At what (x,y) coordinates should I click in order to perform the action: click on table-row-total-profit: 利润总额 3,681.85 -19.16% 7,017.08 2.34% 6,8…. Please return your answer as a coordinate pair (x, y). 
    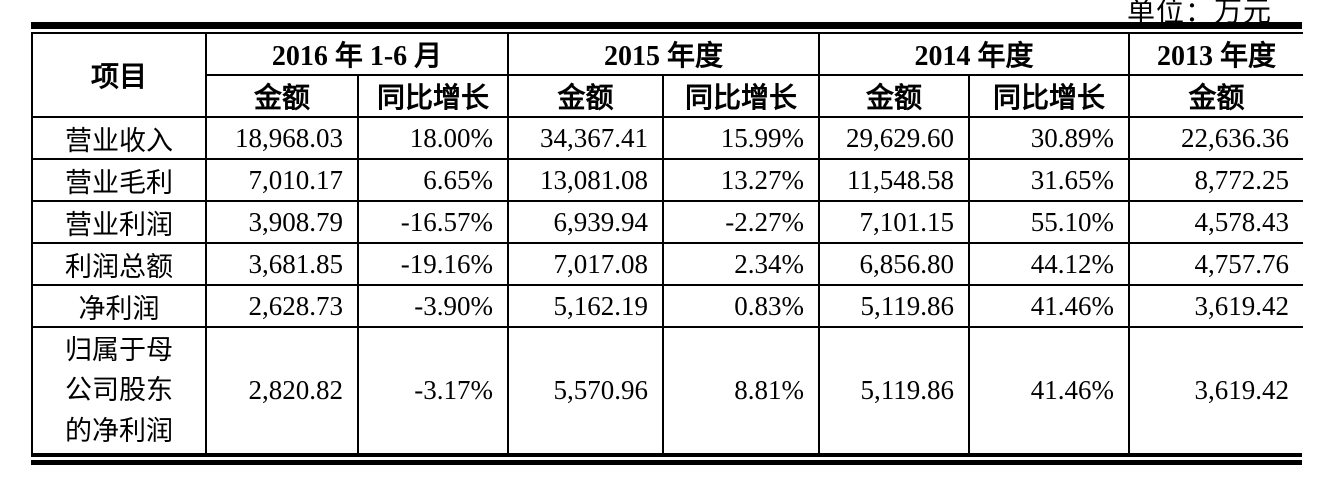
    Looking at the image, I should click on (667, 264).